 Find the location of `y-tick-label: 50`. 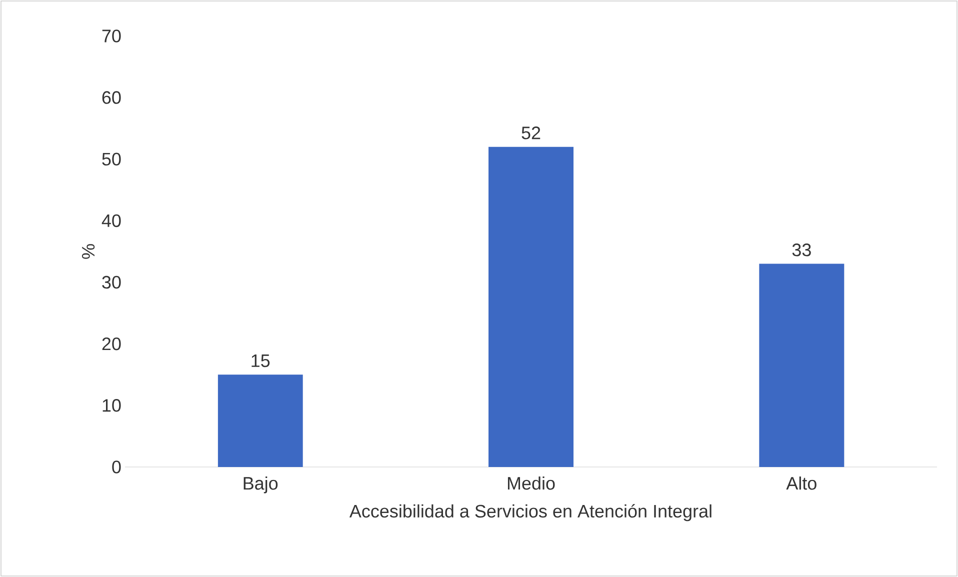

y-tick-label: 50 is located at coordinates (111, 159).